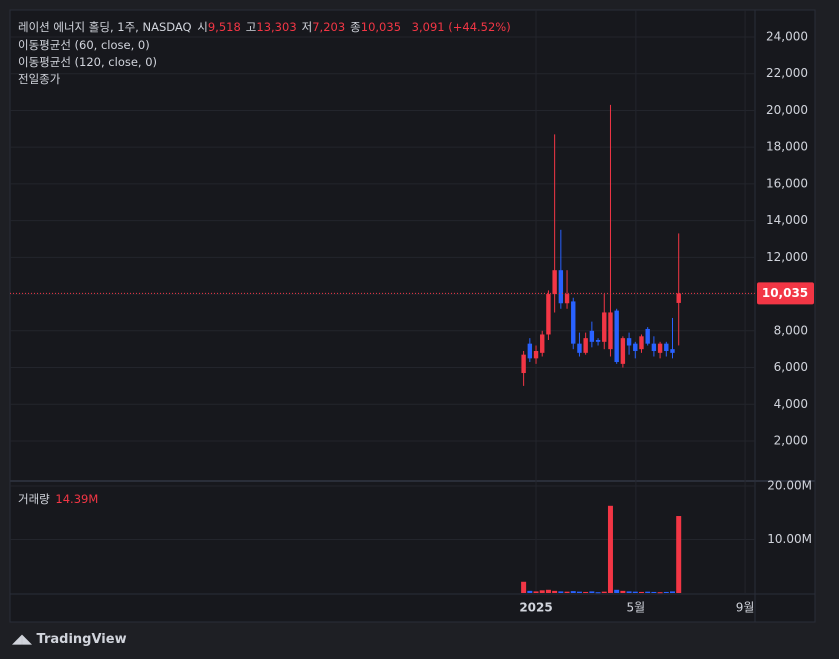 This screenshot has height=659, width=839. Describe the element at coordinates (791, 330) in the screenshot. I see `y-tick-label: 8,000` at that location.